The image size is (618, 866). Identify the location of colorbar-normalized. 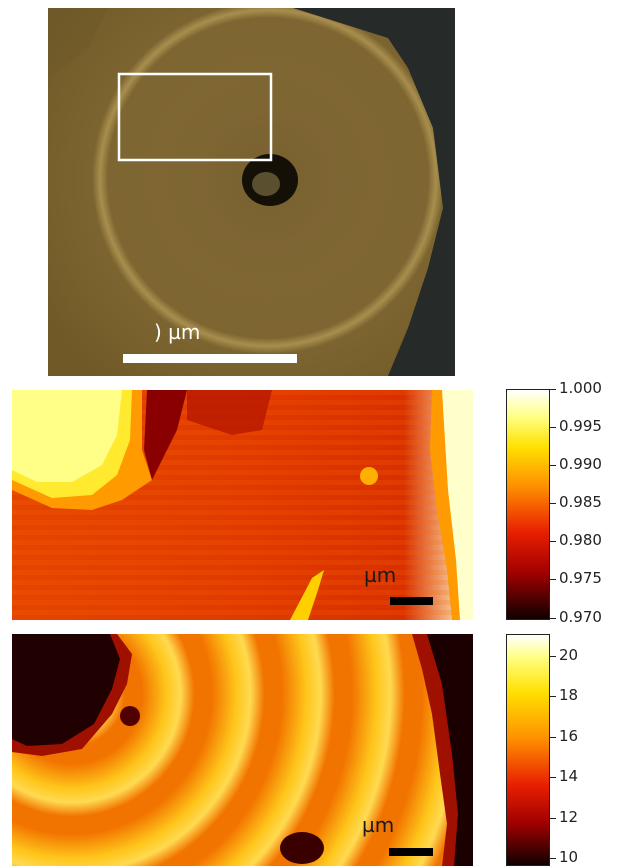
(528, 504).